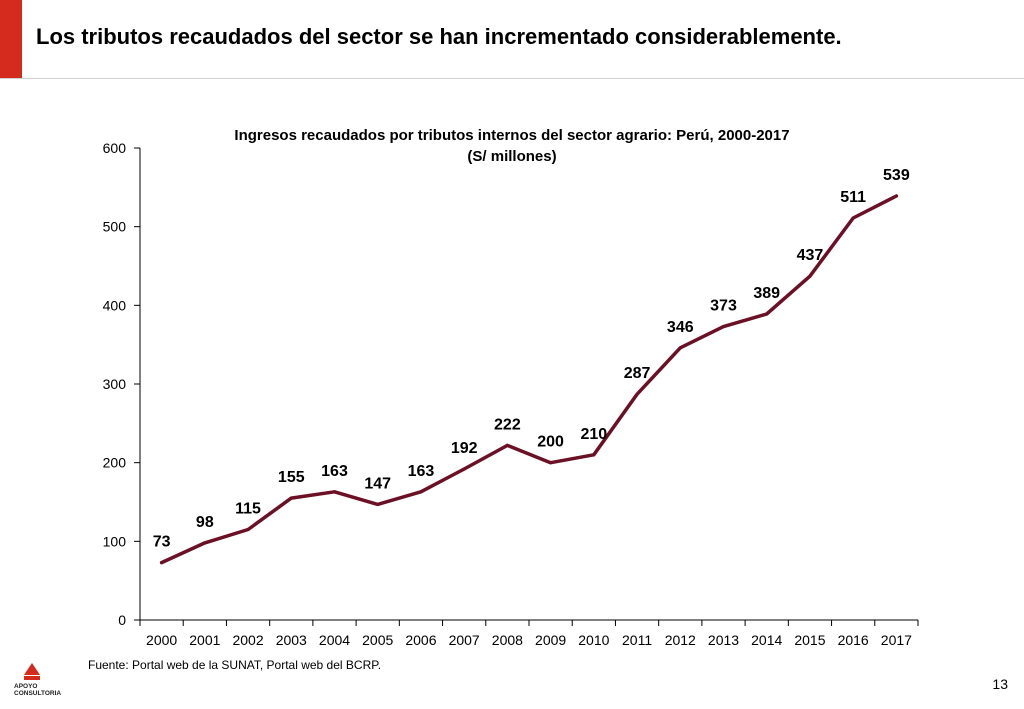 The image size is (1024, 709). I want to click on x-tick-label: 2011, so click(637, 640).